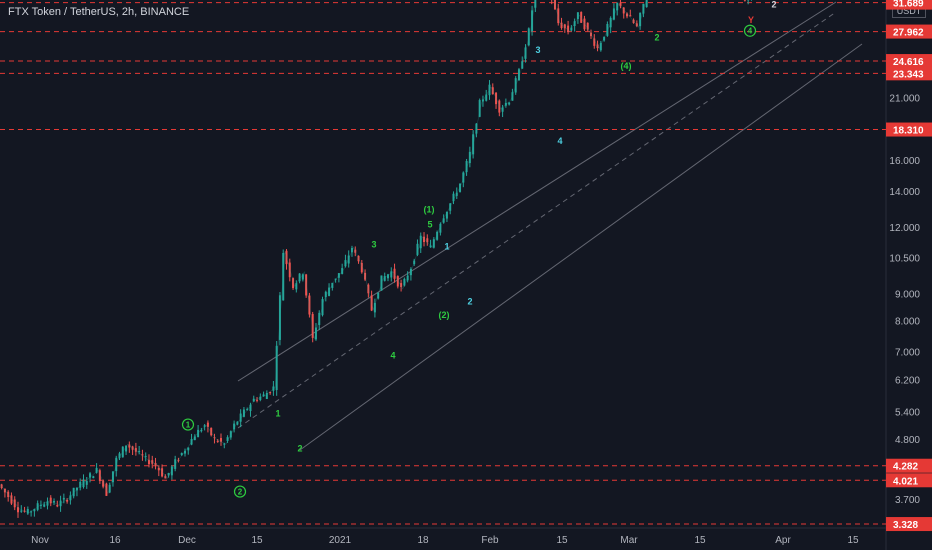 This screenshot has width=932, height=550. Describe the element at coordinates (751, 20) in the screenshot. I see `wave-label: Y` at that location.